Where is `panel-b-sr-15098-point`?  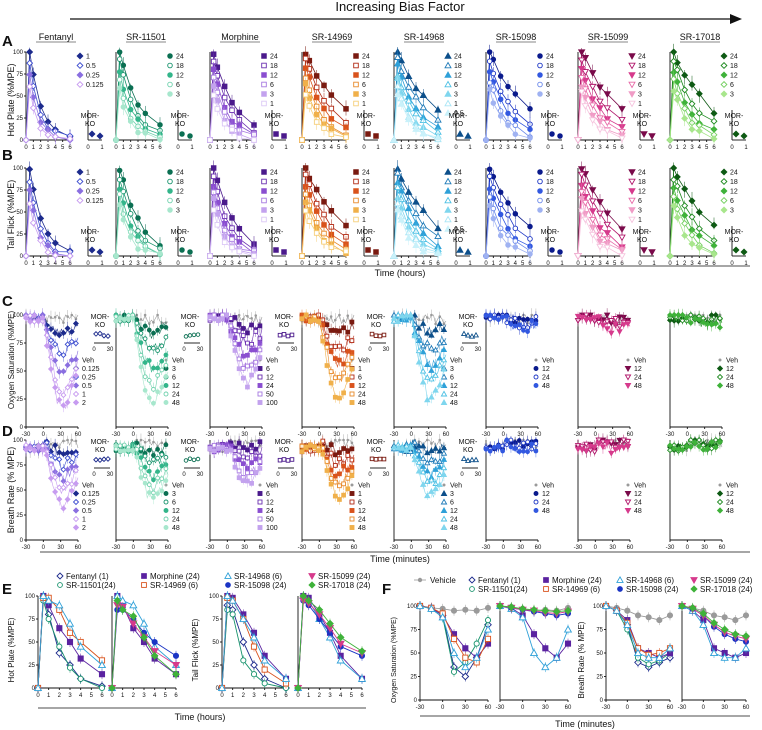 panel-b-sr-15098-point is located at coordinates (486, 256).